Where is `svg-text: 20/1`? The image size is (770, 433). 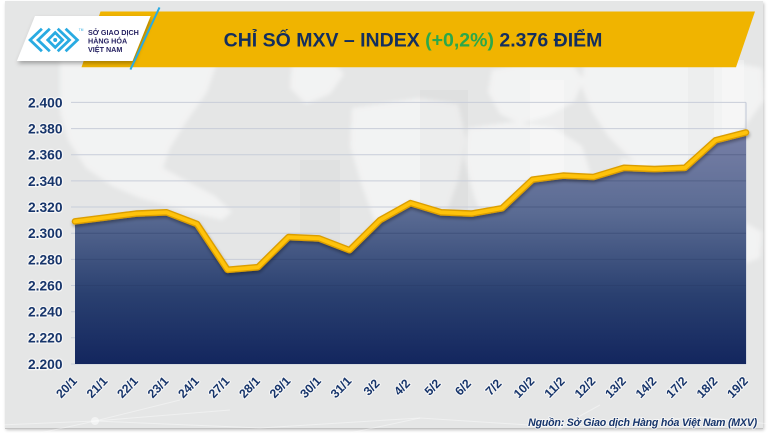 svg-text: 20/1 is located at coordinates (66, 387).